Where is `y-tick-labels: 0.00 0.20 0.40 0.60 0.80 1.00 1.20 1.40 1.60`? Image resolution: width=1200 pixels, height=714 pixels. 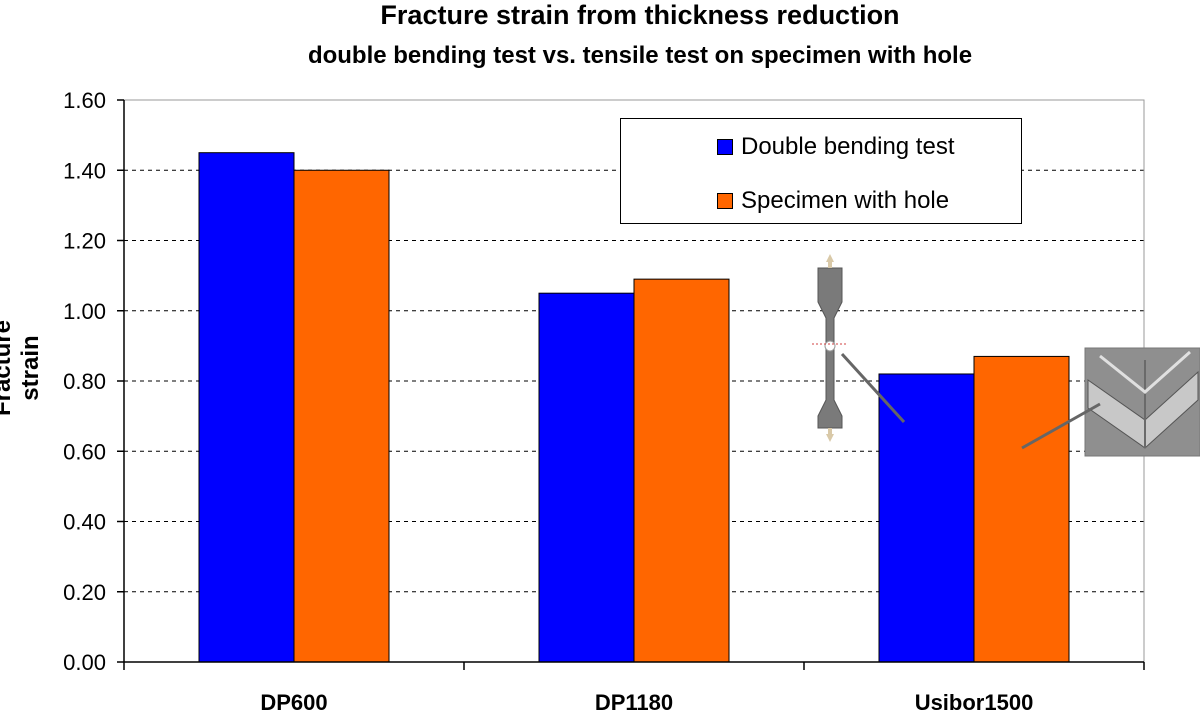 y-tick-labels: 0.00 0.20 0.40 0.60 0.80 1.00 1.20 1.40 1.60 is located at coordinates (84, 381).